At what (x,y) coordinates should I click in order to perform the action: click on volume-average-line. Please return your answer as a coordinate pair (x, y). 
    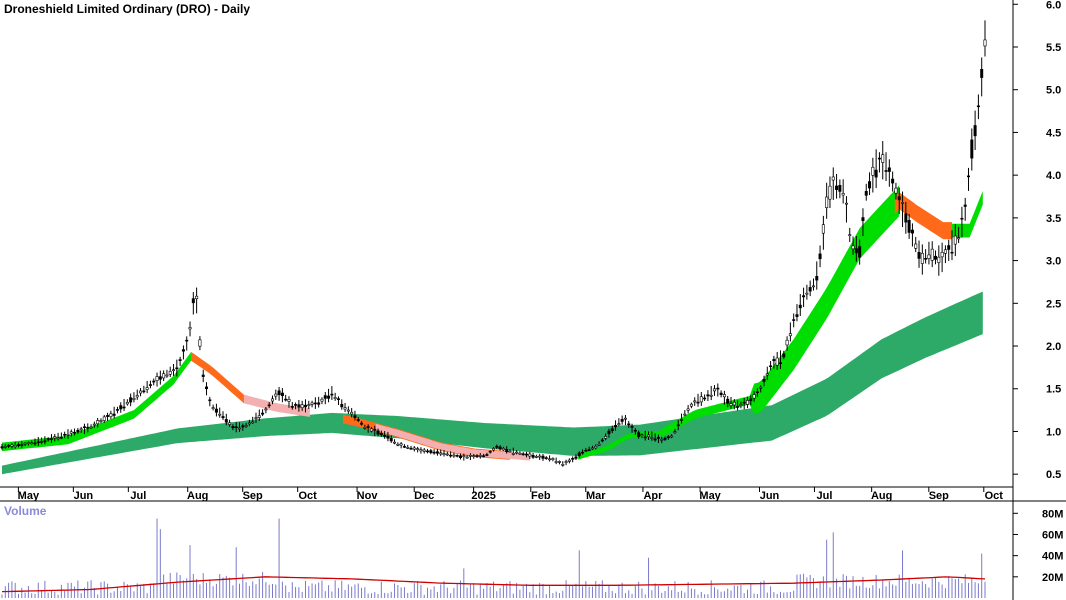
    Looking at the image, I should click on (493, 584).